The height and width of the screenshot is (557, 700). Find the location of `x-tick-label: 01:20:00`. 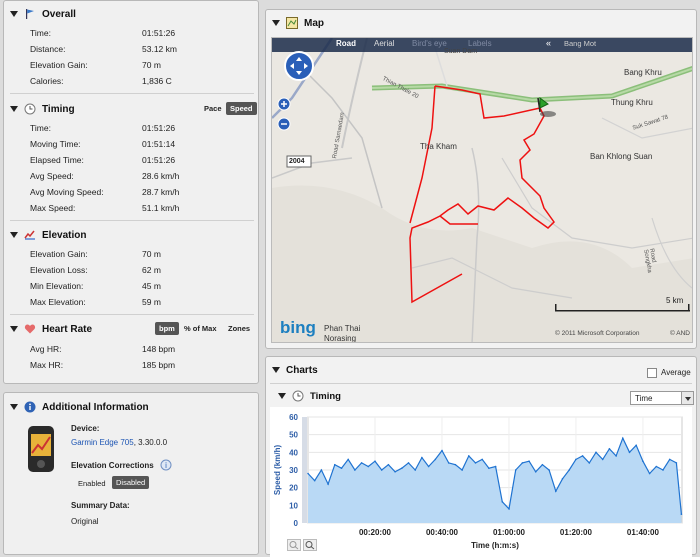

x-tick-label: 01:20:00 is located at coordinates (576, 532).